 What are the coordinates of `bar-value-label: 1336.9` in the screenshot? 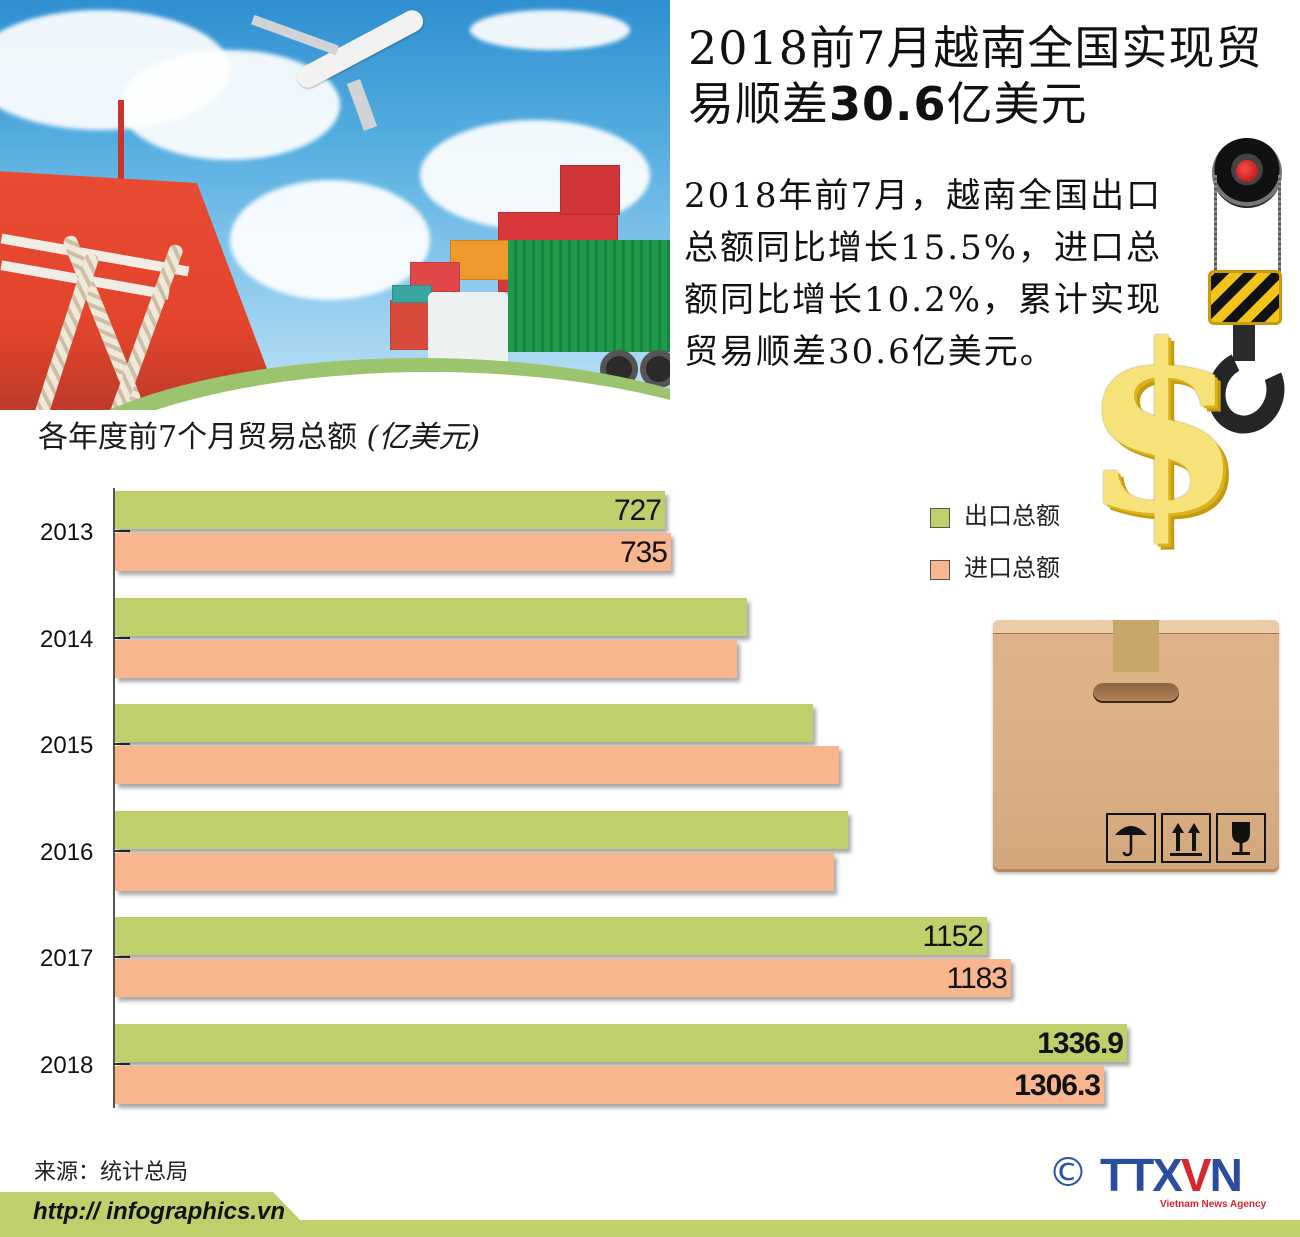 It's located at (1080, 1043).